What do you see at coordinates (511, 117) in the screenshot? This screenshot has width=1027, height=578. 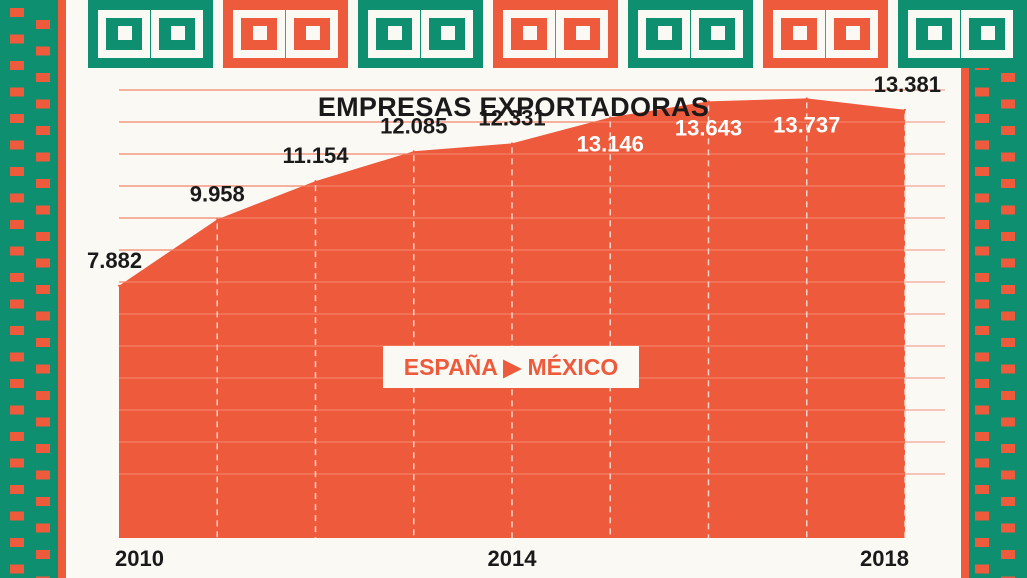 I see `data-label: 12.331` at bounding box center [511, 117].